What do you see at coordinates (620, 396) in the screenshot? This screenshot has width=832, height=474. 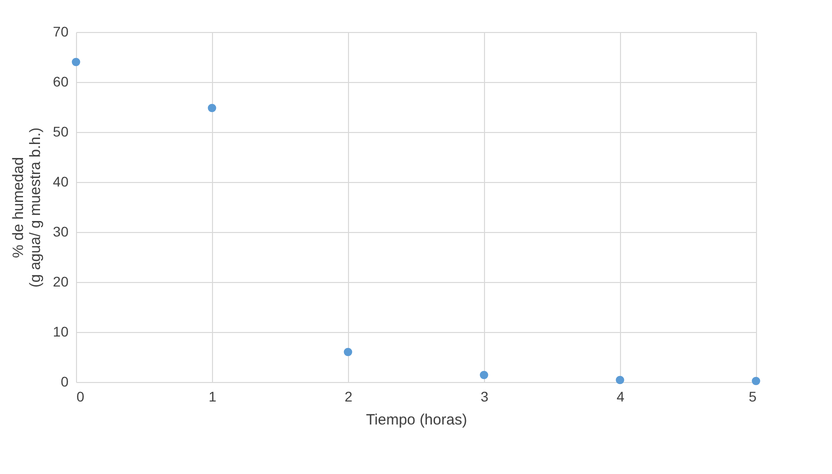 I see `x-tick-label: 4` at bounding box center [620, 396].